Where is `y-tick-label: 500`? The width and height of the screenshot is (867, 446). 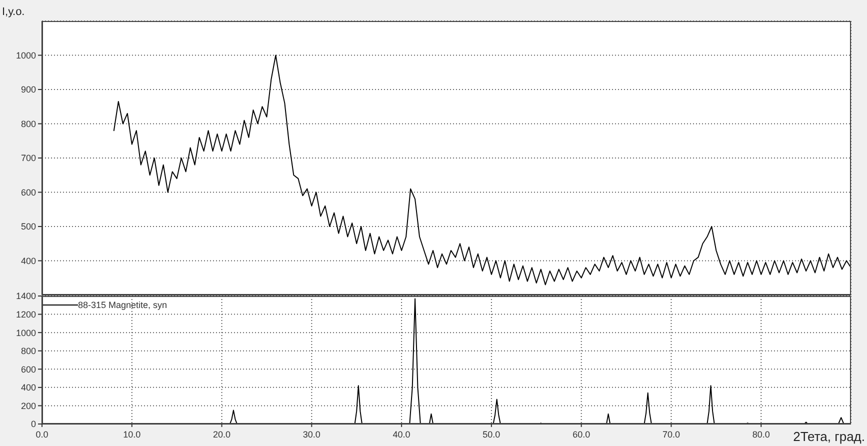
y-tick-label: 500 is located at coordinates (28, 227).